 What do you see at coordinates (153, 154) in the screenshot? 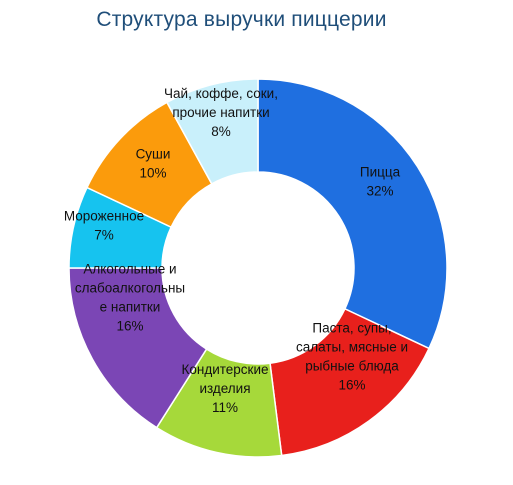
I see `slice-label-line: Суши` at bounding box center [153, 154].